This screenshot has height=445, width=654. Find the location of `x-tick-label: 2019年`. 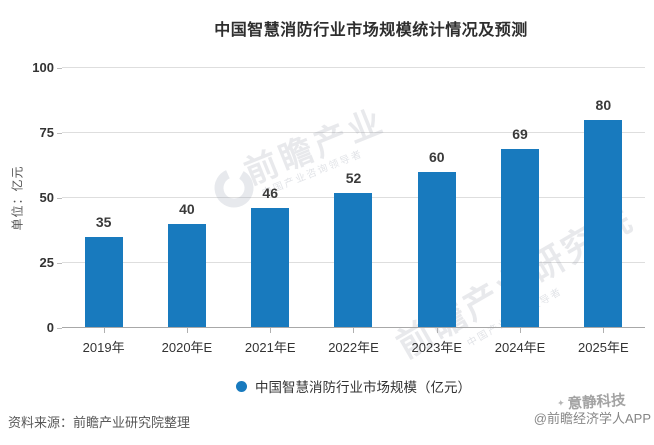

x-tick-label: 2019年 is located at coordinates (103, 347).